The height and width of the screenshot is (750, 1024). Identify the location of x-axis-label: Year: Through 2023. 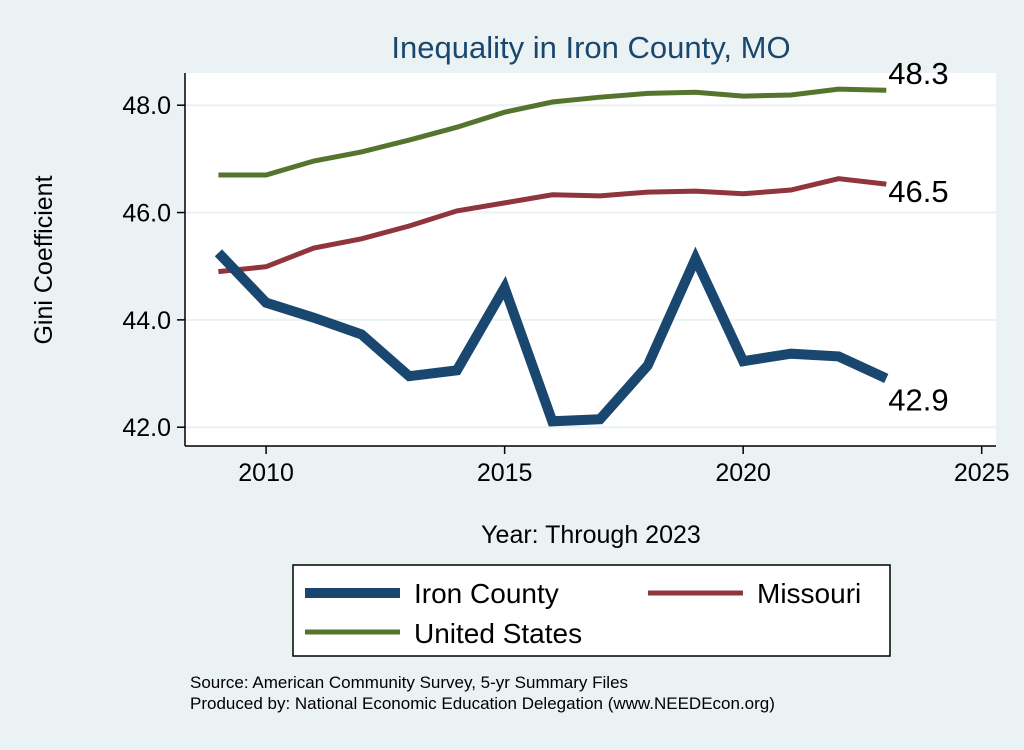
(591, 535).